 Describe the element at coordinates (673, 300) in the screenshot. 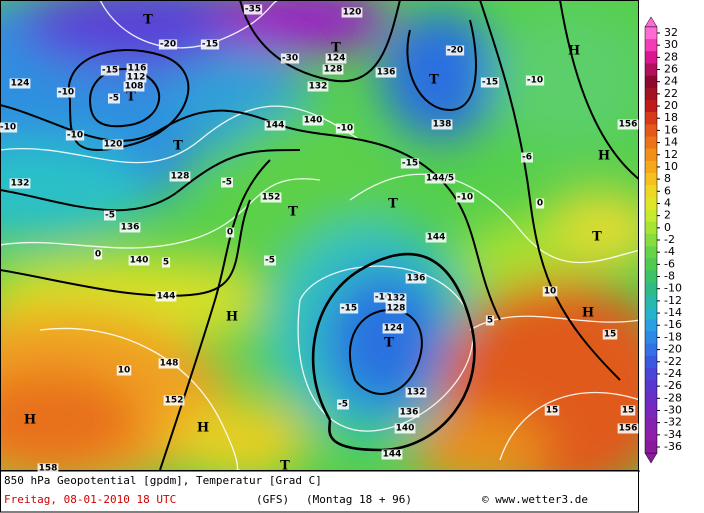

I see `colorbar-label: -12` at that location.